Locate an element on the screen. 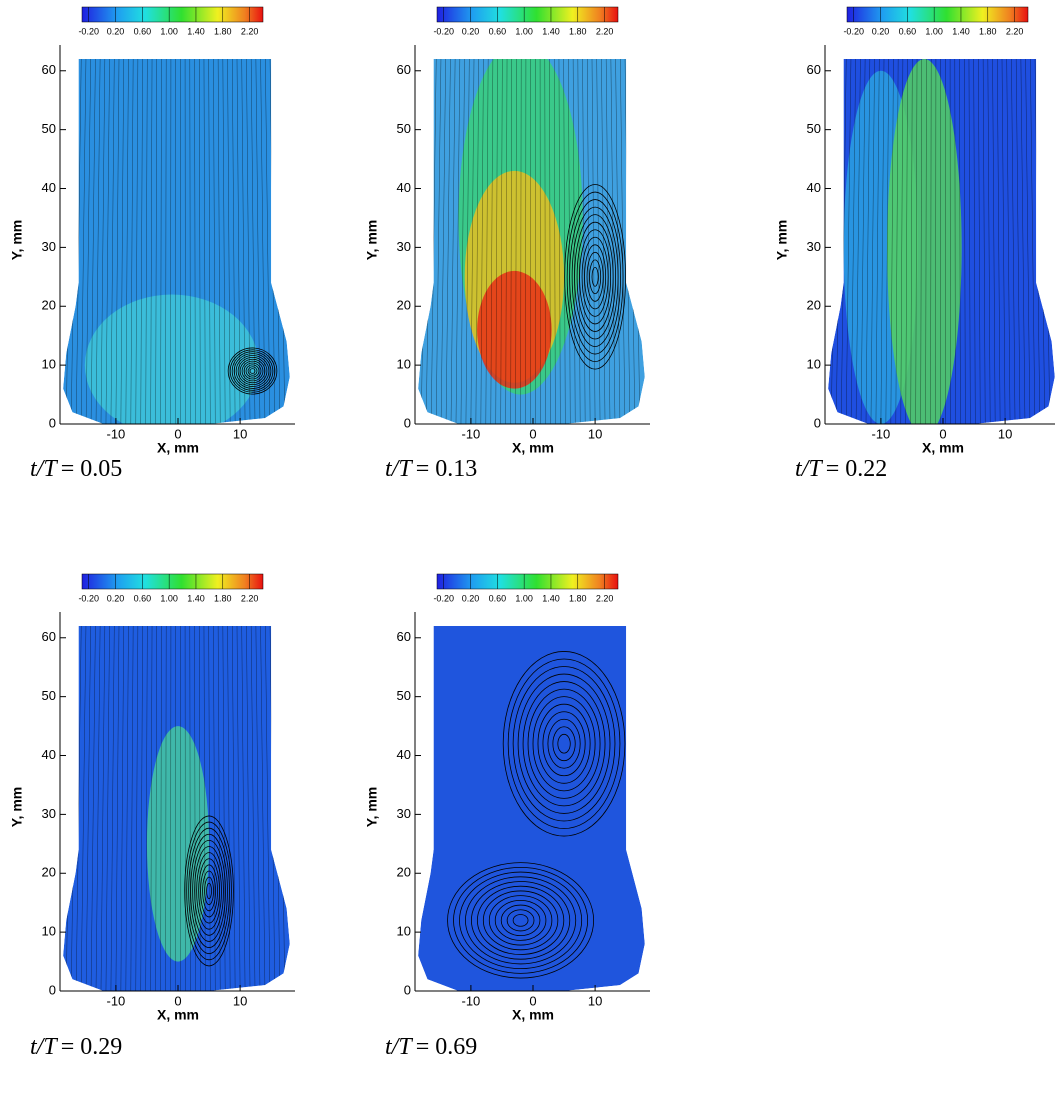 Image resolution: width=1055 pixels, height=1093 pixels. field-region is located at coordinates (178, 844).